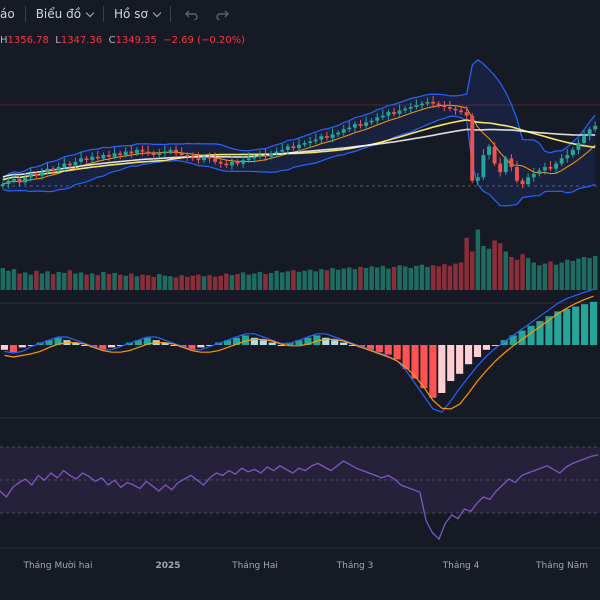 The width and height of the screenshot is (600, 600). I want to click on high-label: H, so click(4, 40).